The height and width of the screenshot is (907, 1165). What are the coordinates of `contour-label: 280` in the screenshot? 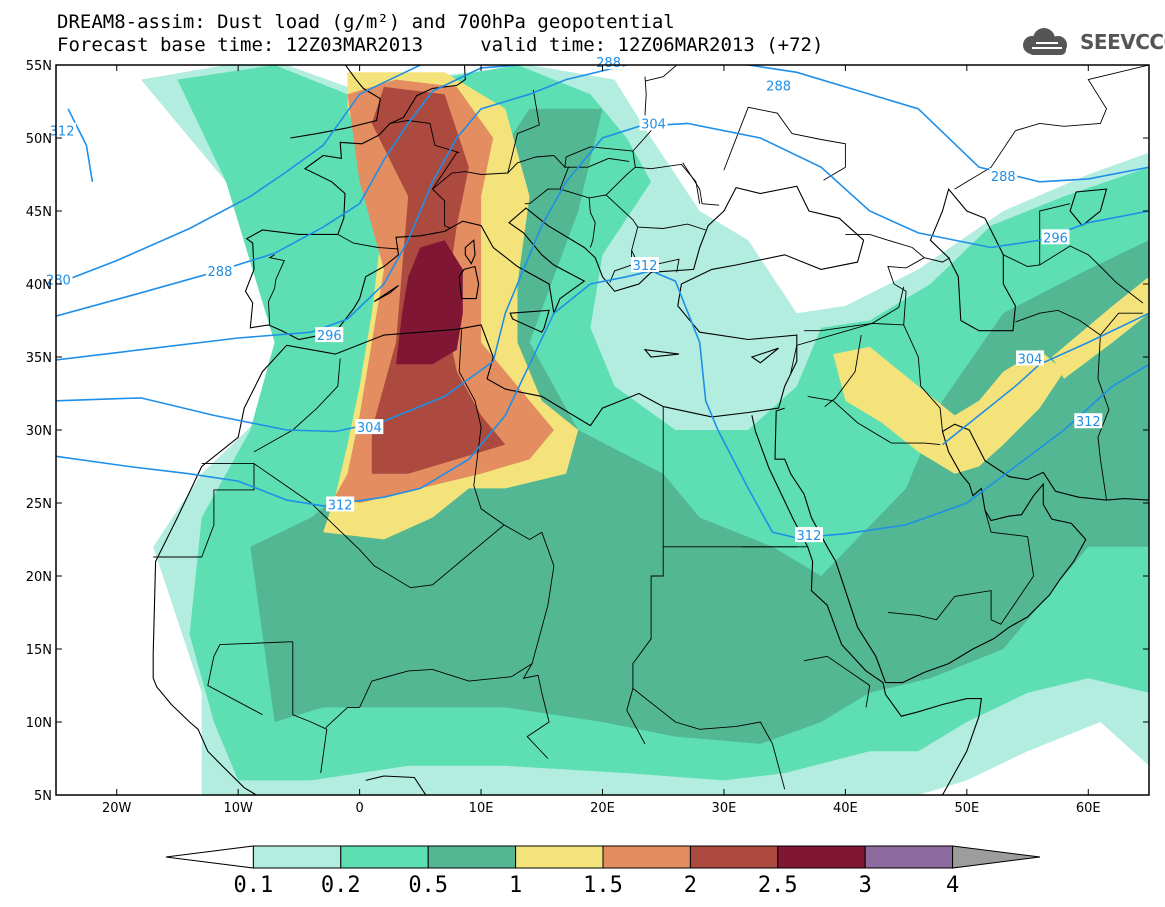 It's located at (58, 280).